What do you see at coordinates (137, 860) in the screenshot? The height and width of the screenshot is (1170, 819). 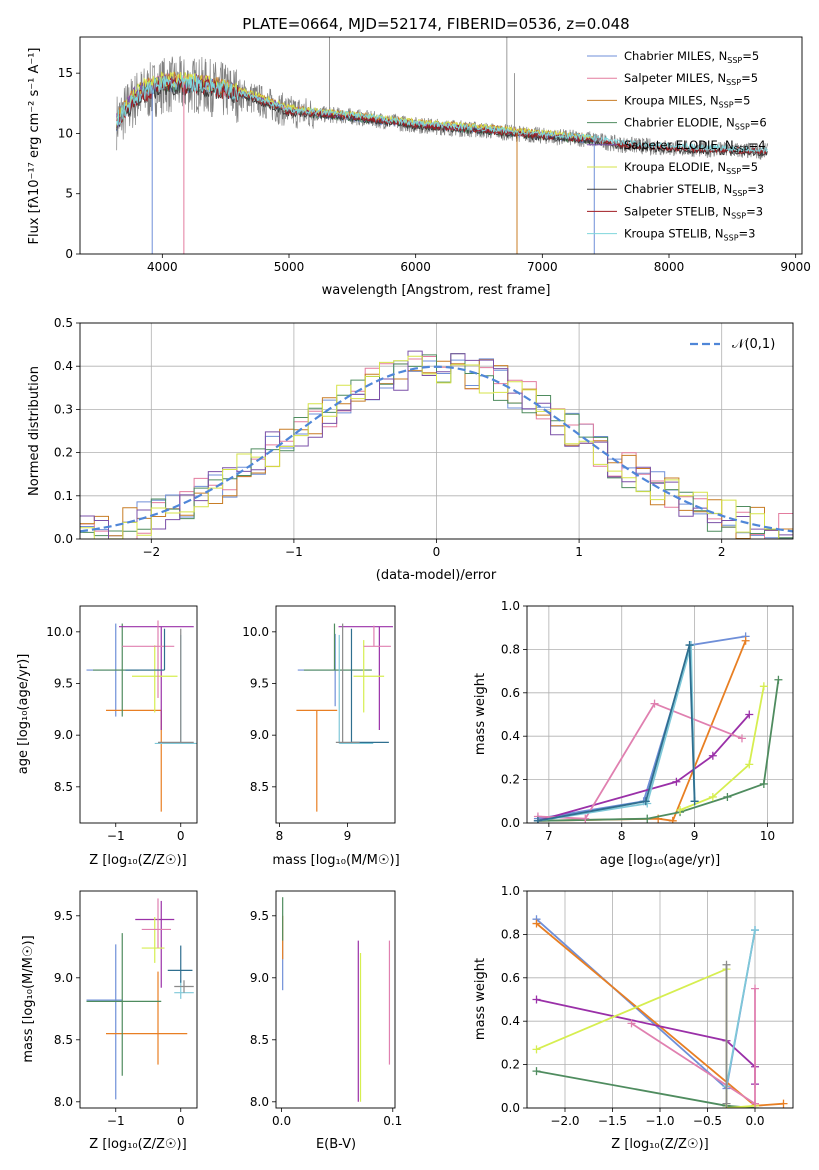 I see `x-axis-label: Z [log₁₀(Z/Z☉)]` at bounding box center [137, 860].